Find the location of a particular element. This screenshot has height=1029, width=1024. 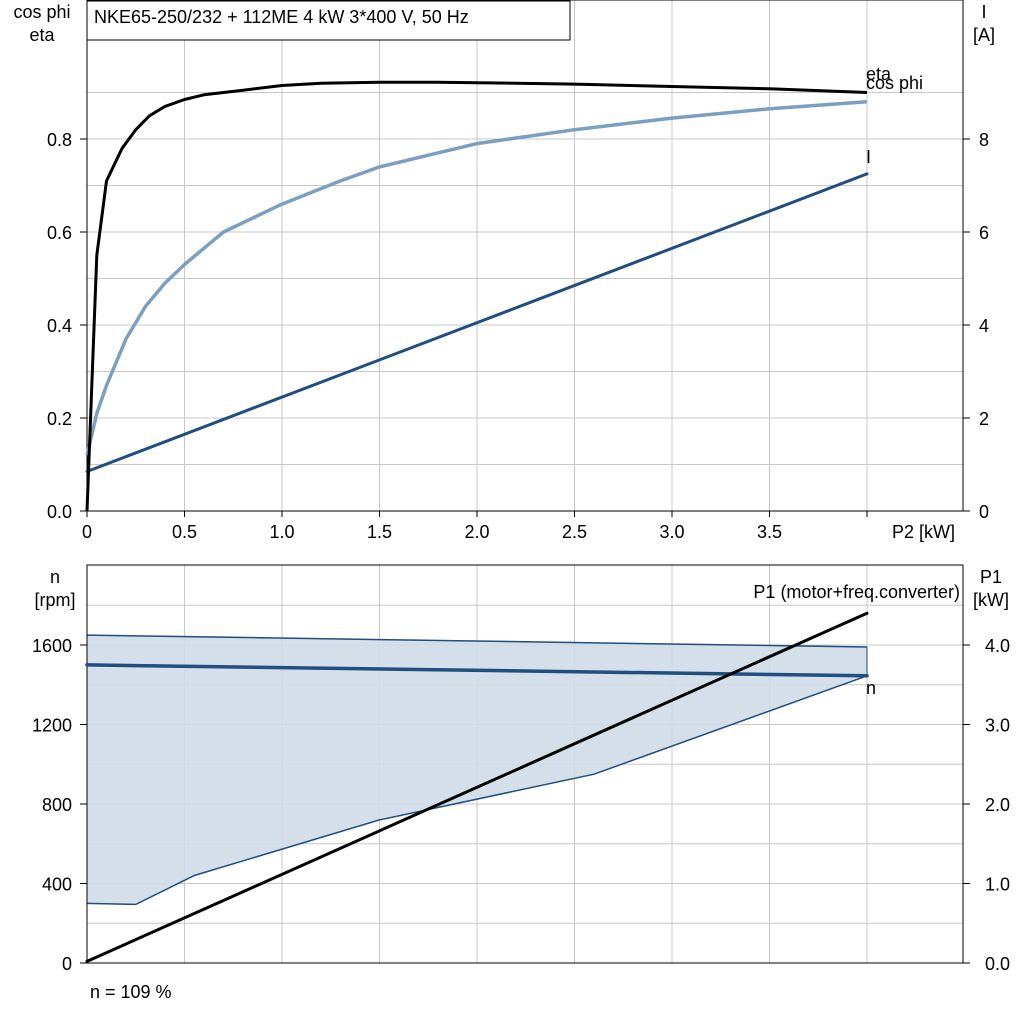

footer-note: n = 109 % is located at coordinates (131, 992).